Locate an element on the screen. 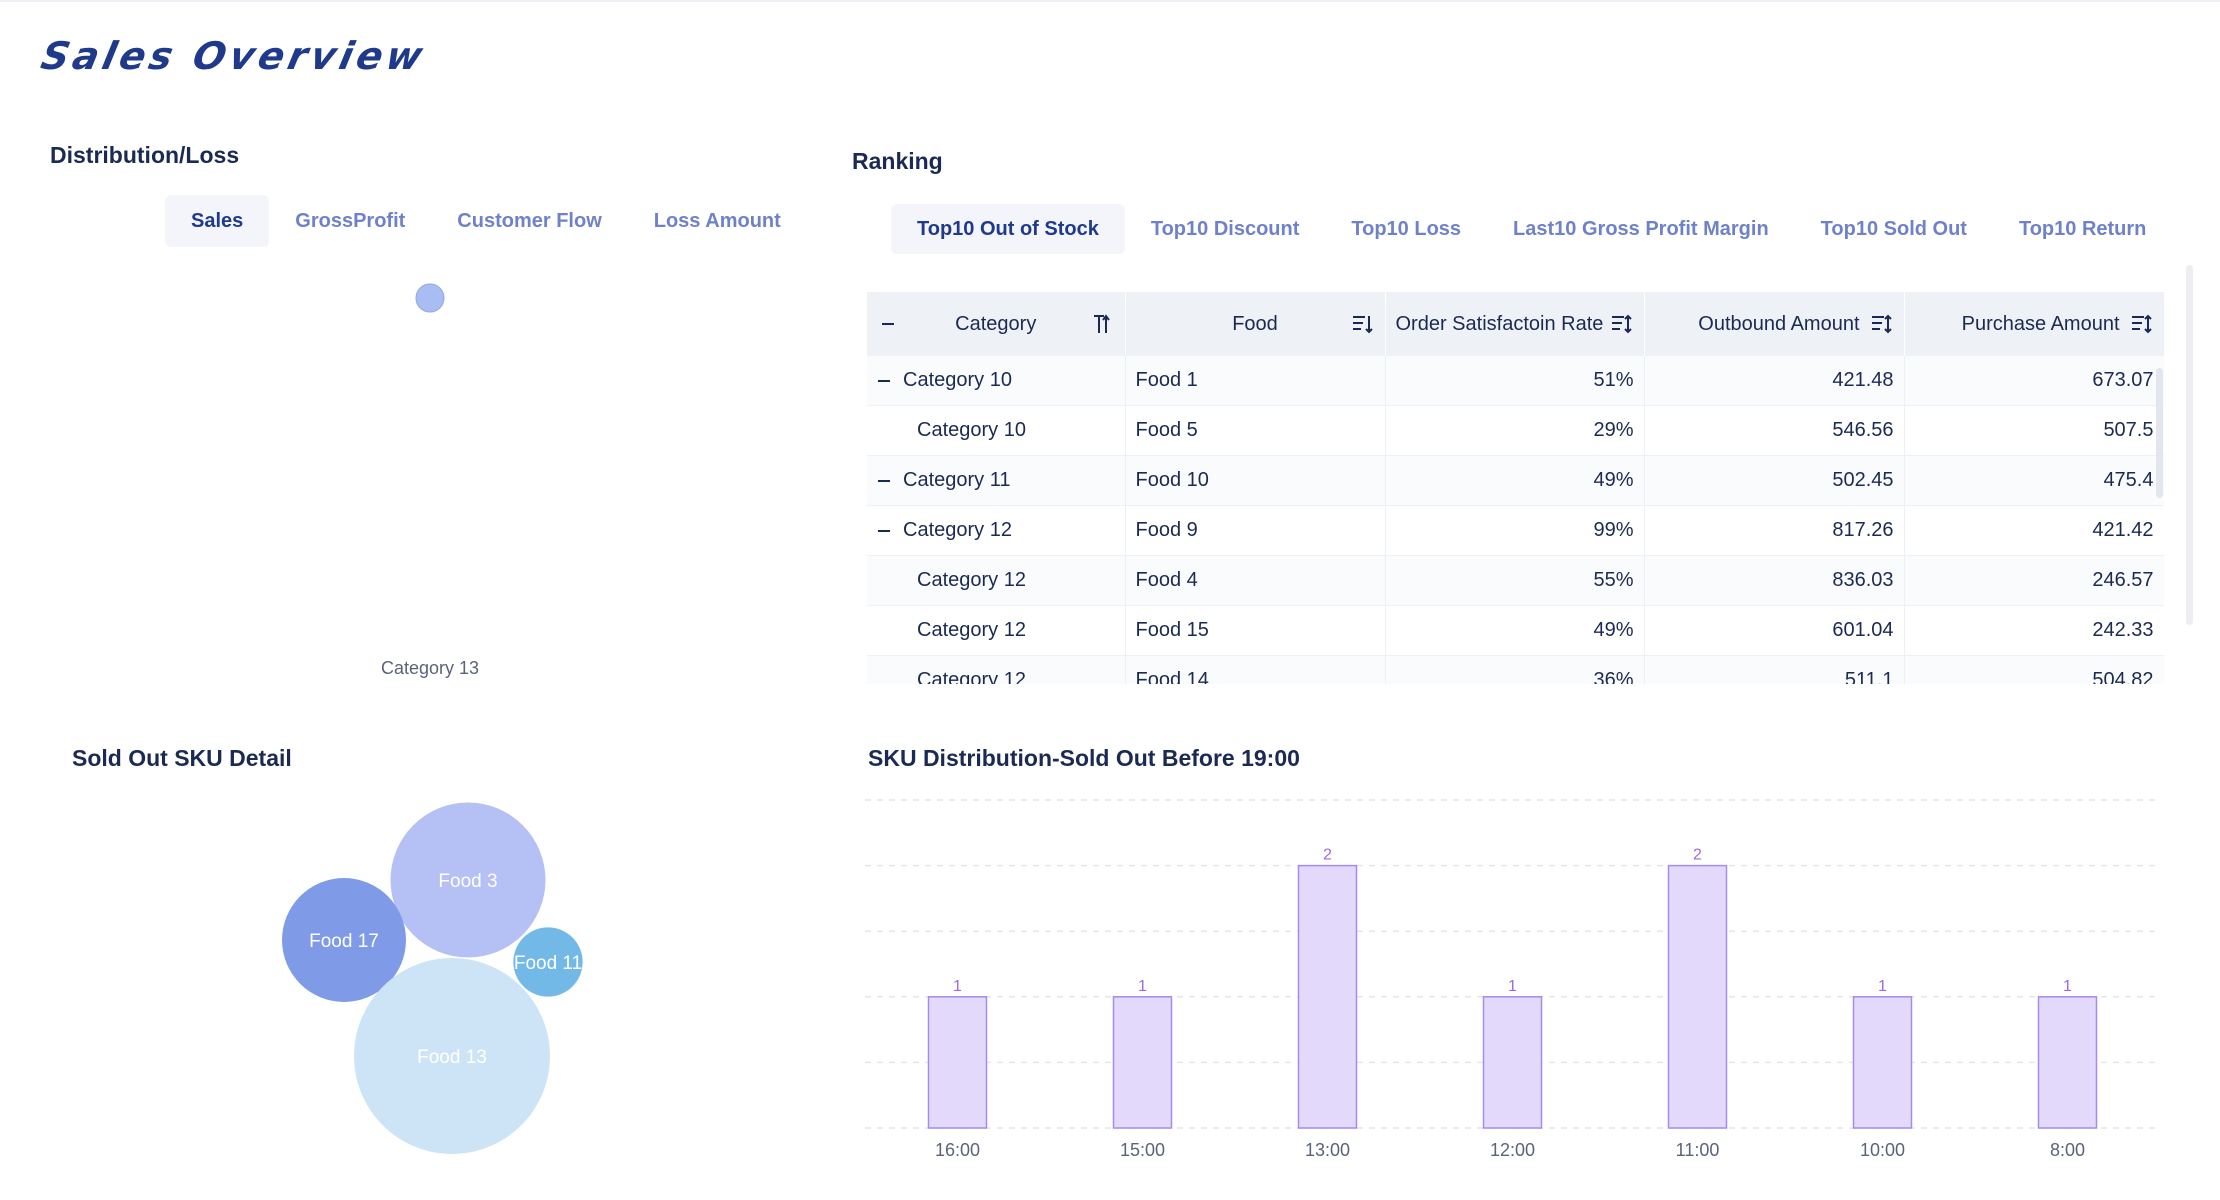  table-row: Category 12 Food 15 49% 601.04 242.33 is located at coordinates (1515, 630).